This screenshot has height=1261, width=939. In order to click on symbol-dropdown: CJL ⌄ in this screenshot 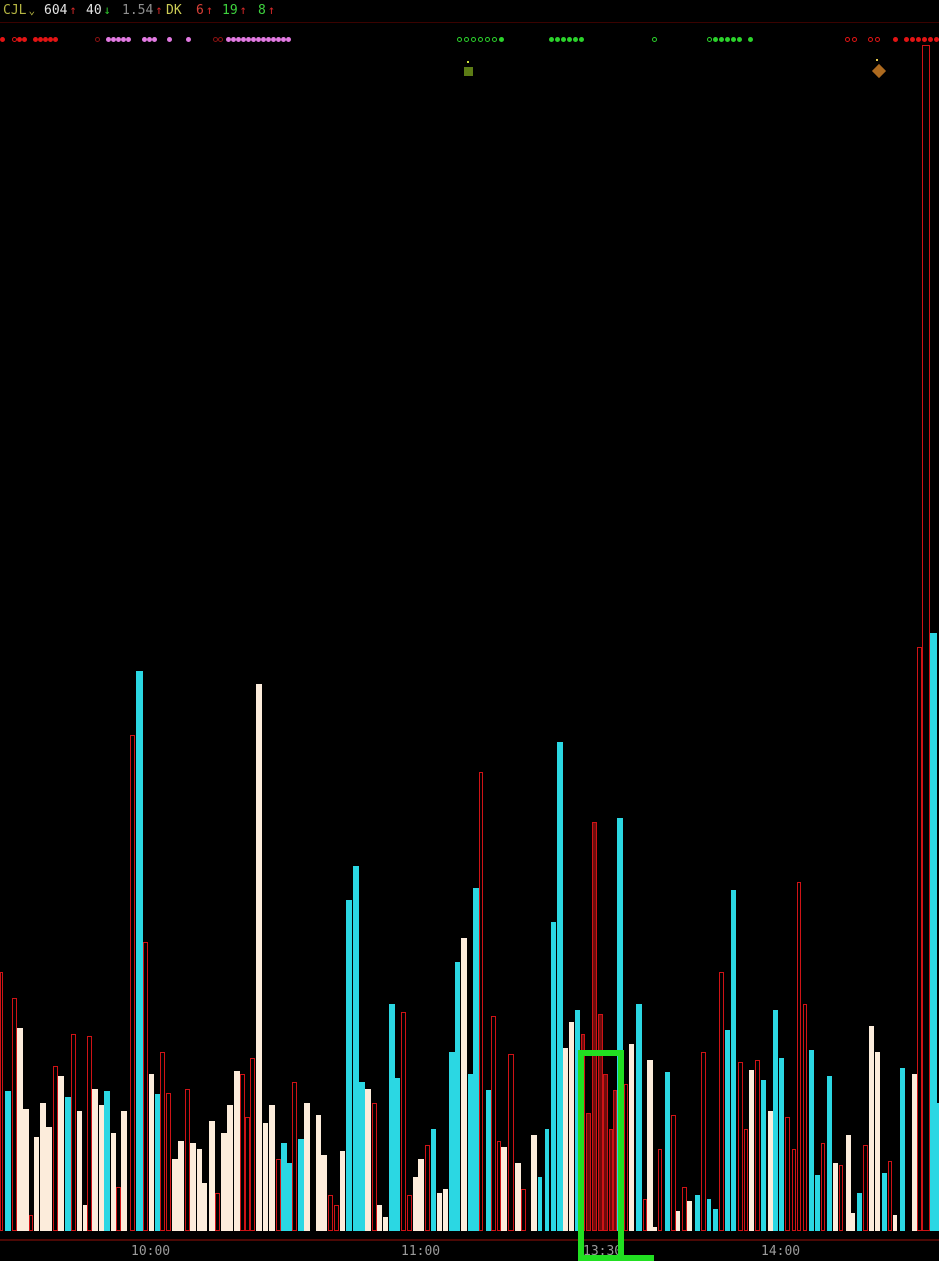, I will do `click(19, 10)`.